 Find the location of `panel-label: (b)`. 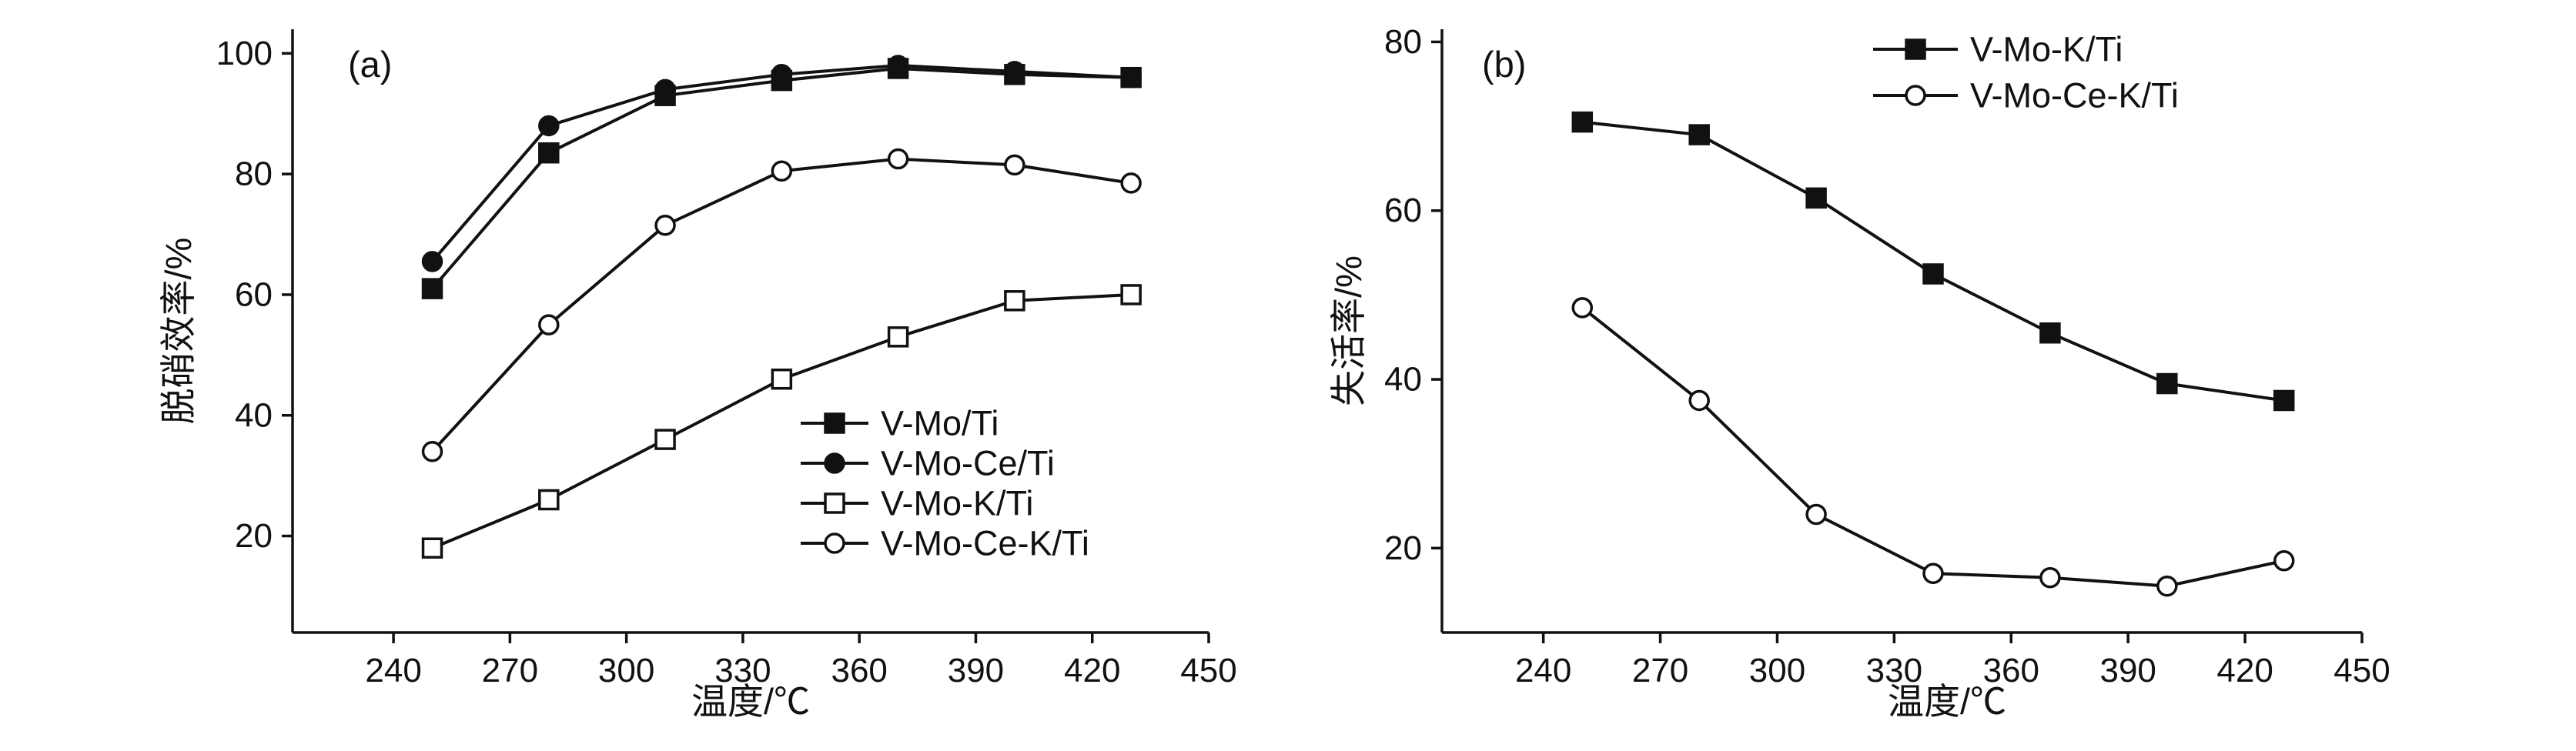

panel-label: (b) is located at coordinates (1504, 64).